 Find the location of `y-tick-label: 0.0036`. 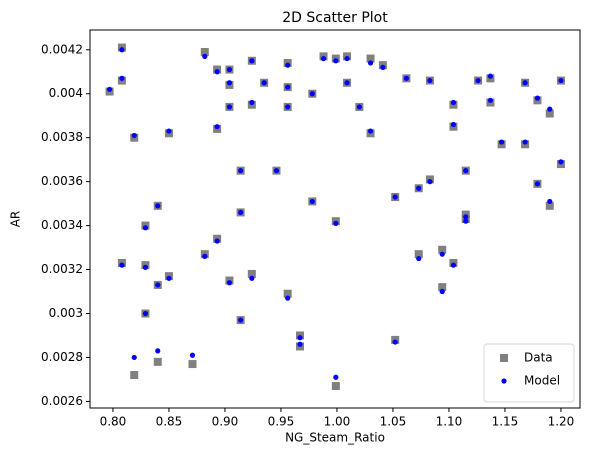

y-tick-label: 0.0036 is located at coordinates (62, 181).